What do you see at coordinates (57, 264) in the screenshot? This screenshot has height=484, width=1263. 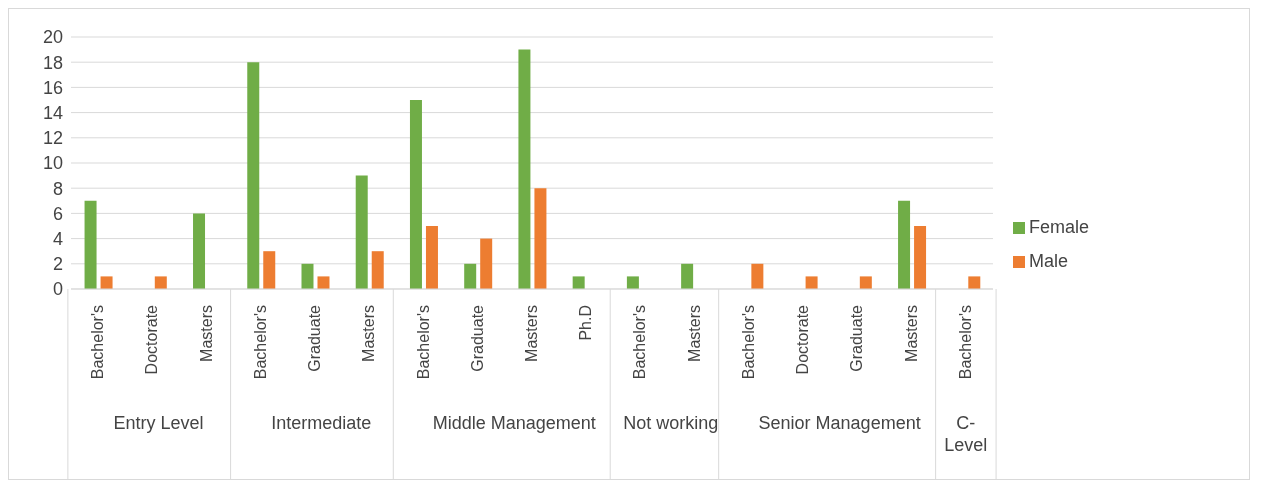 I see `y-tick-label: 2` at bounding box center [57, 264].